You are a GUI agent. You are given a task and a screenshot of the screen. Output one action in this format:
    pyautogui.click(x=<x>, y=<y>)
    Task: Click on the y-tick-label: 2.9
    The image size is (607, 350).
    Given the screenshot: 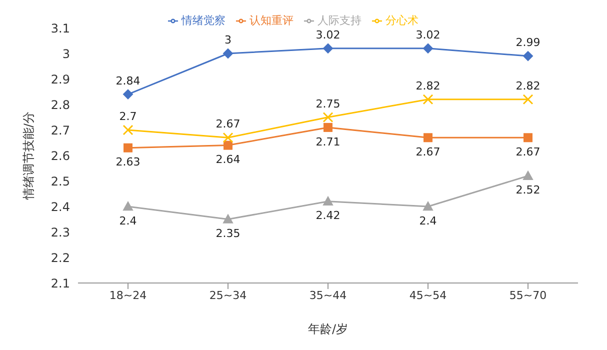 What is the action you would take?
    pyautogui.click(x=60, y=79)
    